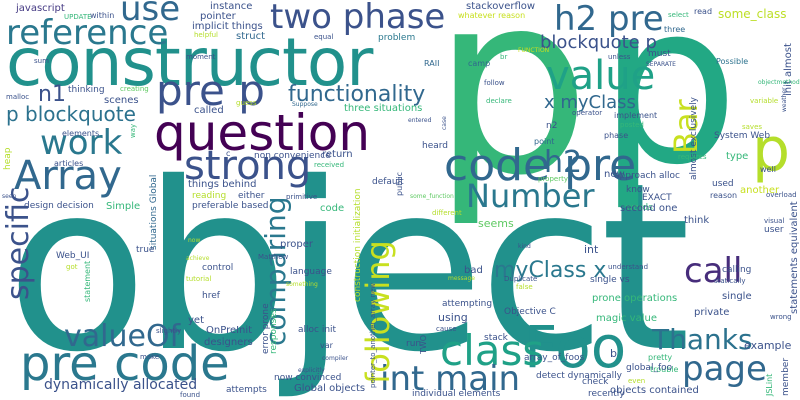  I want to click on word-raii: RAII, so click(432, 63).